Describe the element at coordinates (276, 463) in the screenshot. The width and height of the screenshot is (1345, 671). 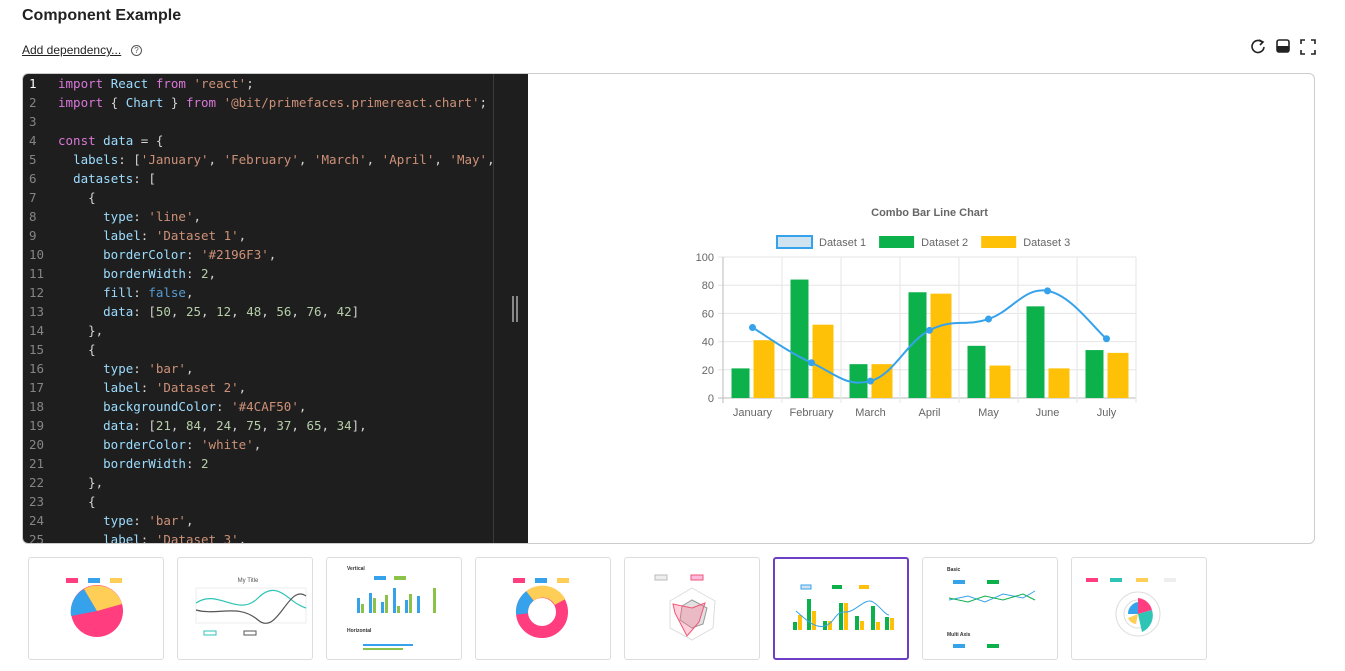
I see `code-line: borderWidth: 2` at that location.